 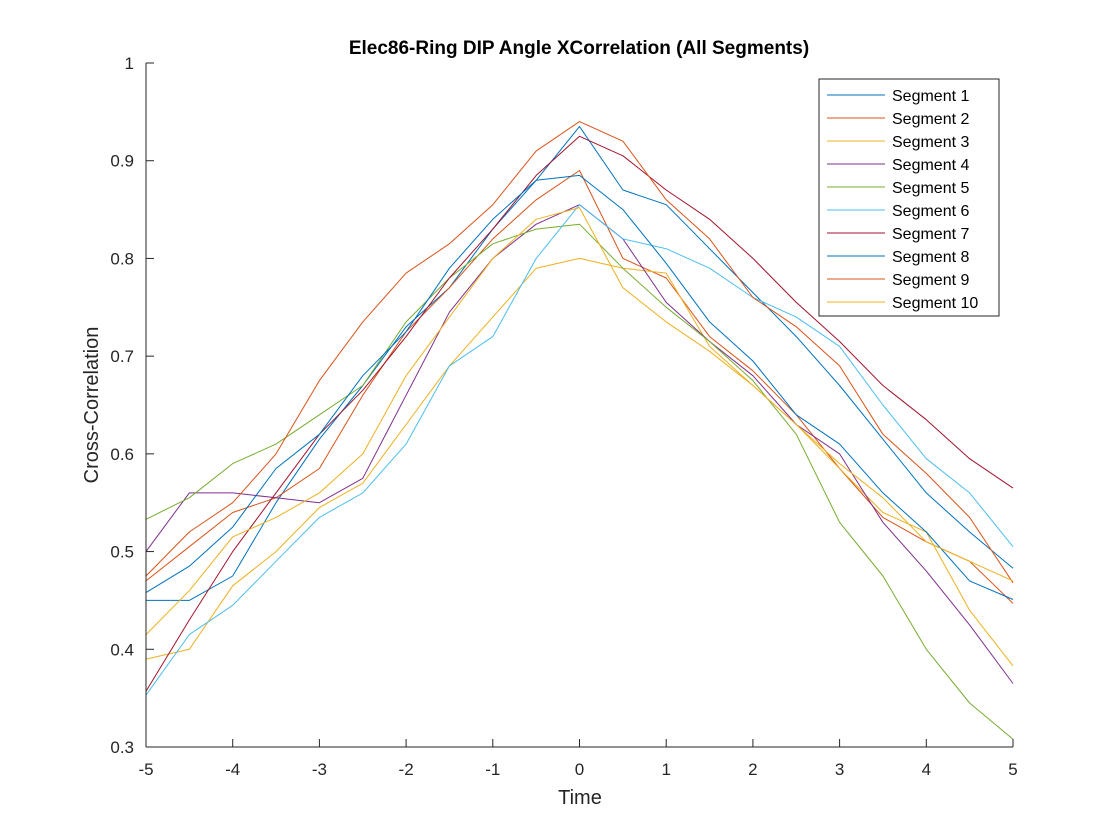 What do you see at coordinates (122, 258) in the screenshot?
I see `y-tick-label: 0.8` at bounding box center [122, 258].